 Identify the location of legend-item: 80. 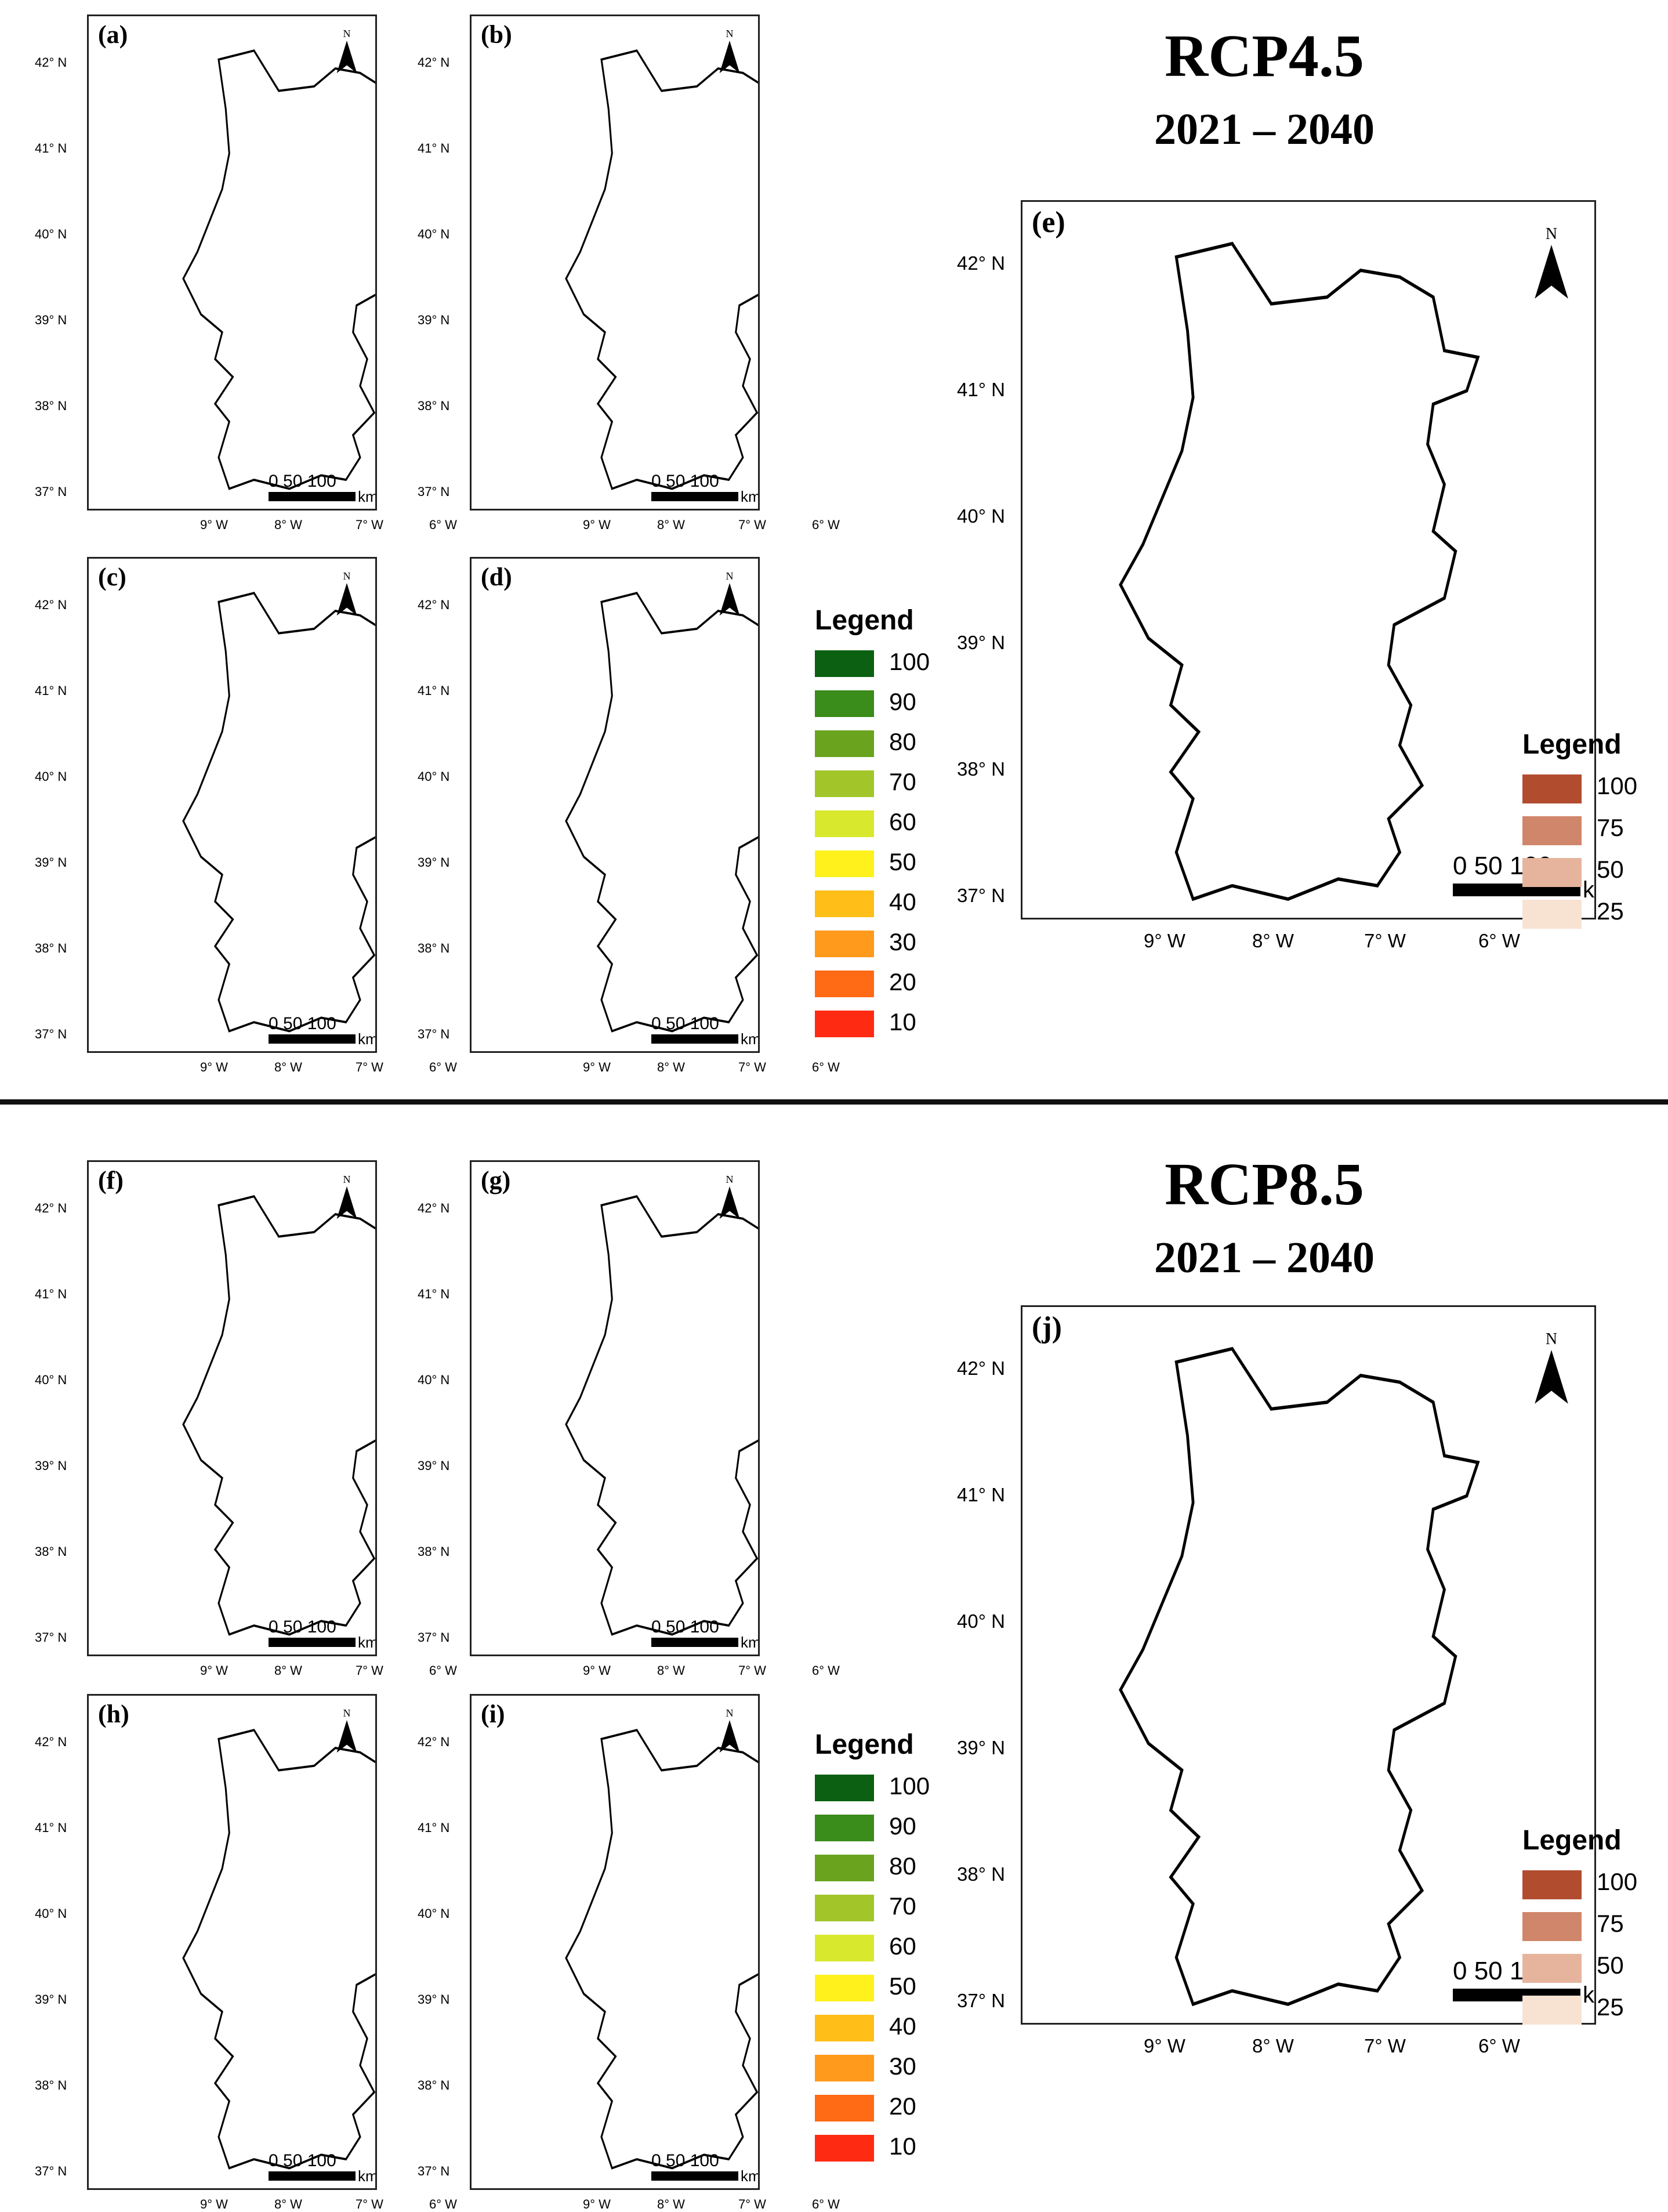
(866, 745).